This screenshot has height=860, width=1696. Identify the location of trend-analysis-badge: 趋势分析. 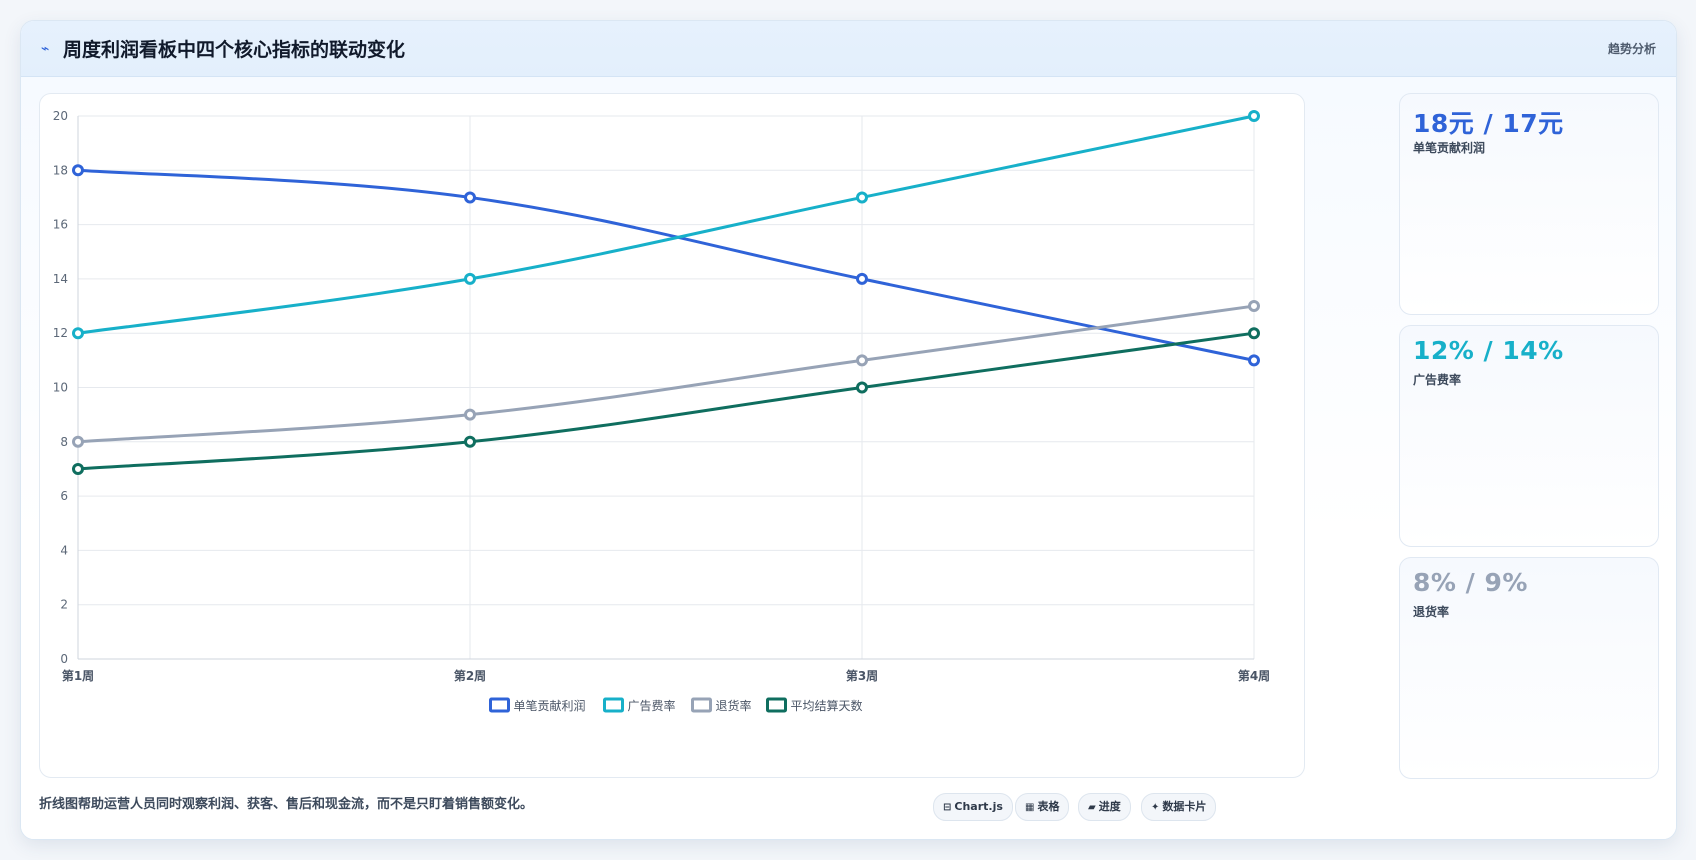
(1631, 49).